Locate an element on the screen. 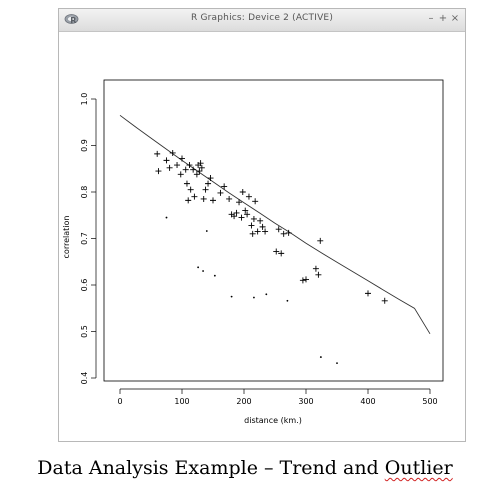  x-tick-label: 500 is located at coordinates (429, 401).